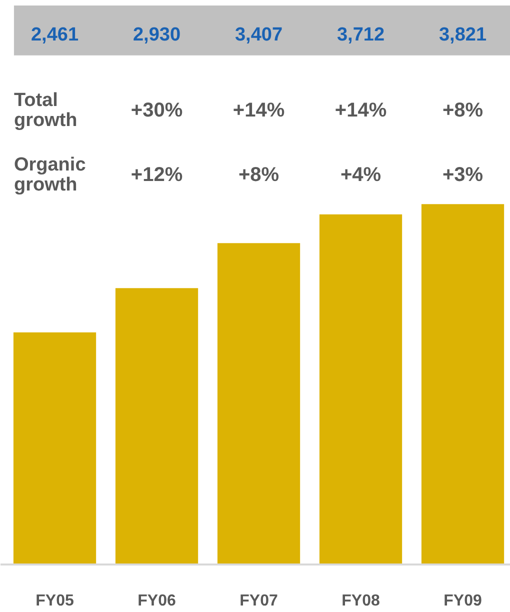  I want to click on text: +12%, so click(156, 175).